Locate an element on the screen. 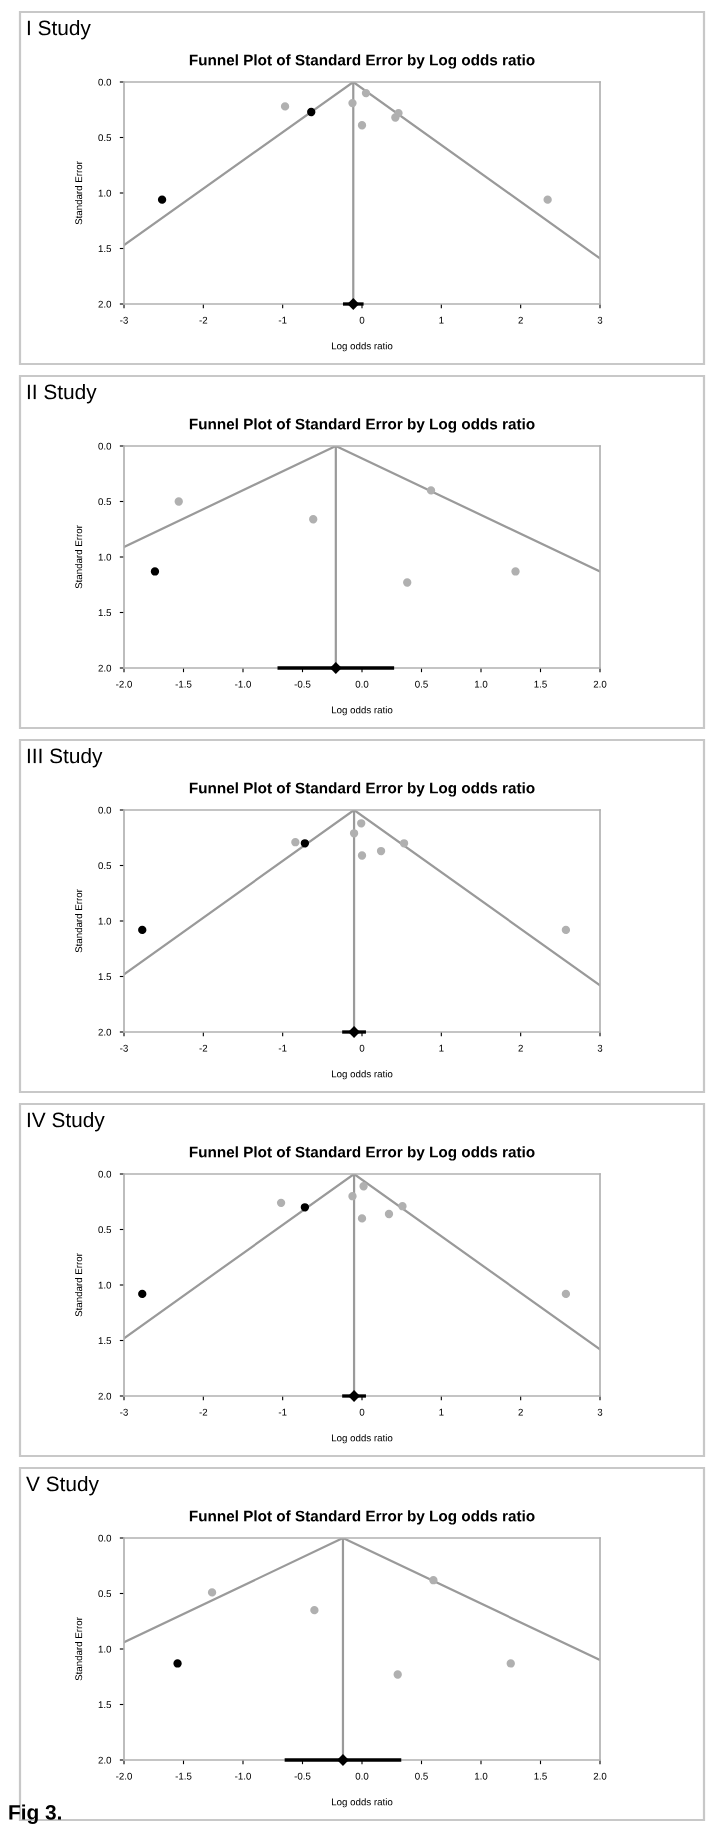 The image size is (722, 1828). text: I Study is located at coordinates (59, 30).